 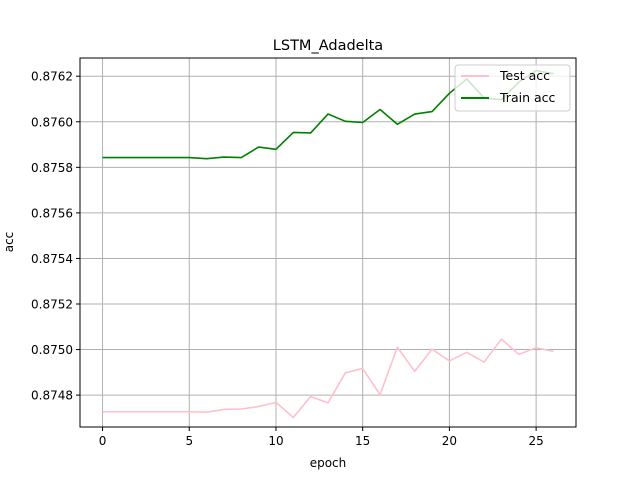 I want to click on y-tick-label: 0.8750, so click(x=52, y=350).